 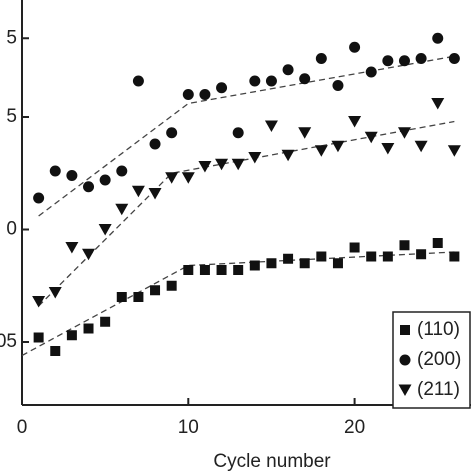 I want to click on x-tick-label: 0, so click(x=22, y=427).